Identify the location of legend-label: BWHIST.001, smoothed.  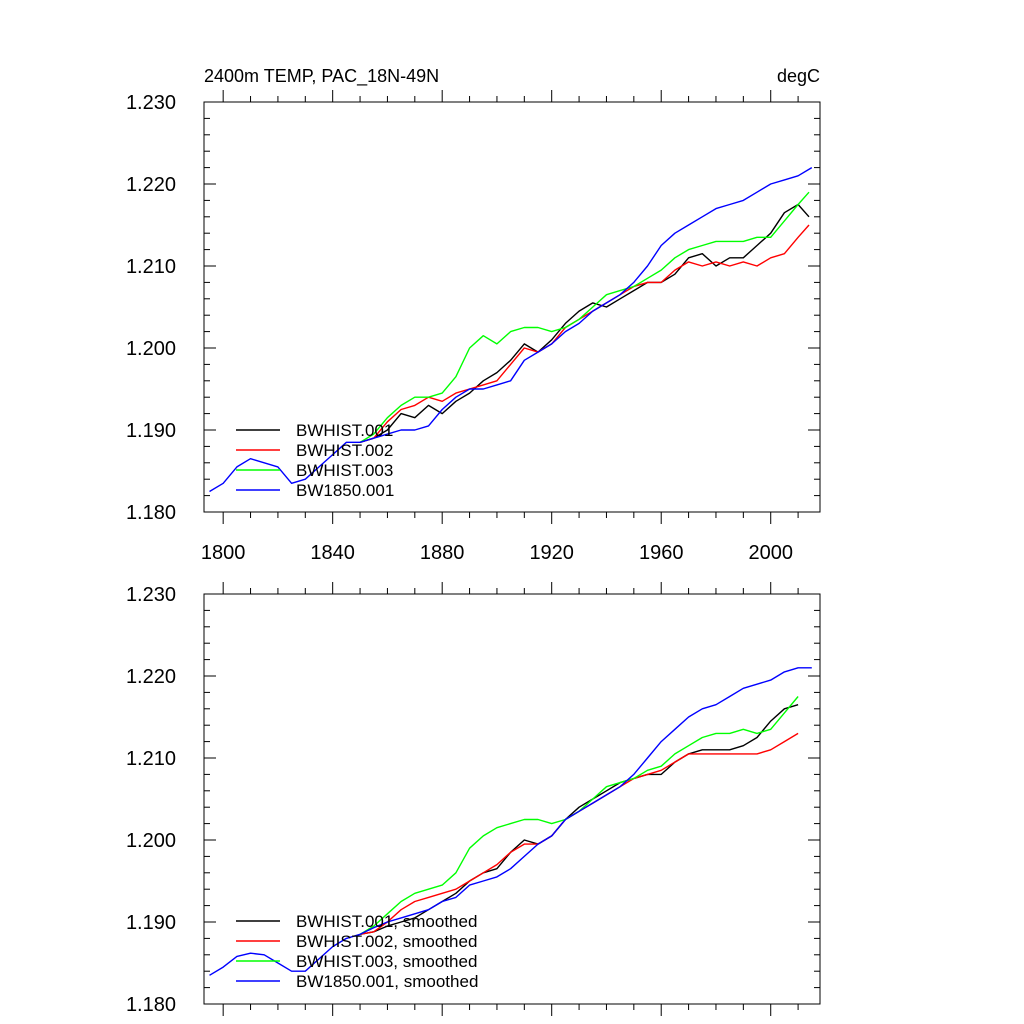
(386, 921).